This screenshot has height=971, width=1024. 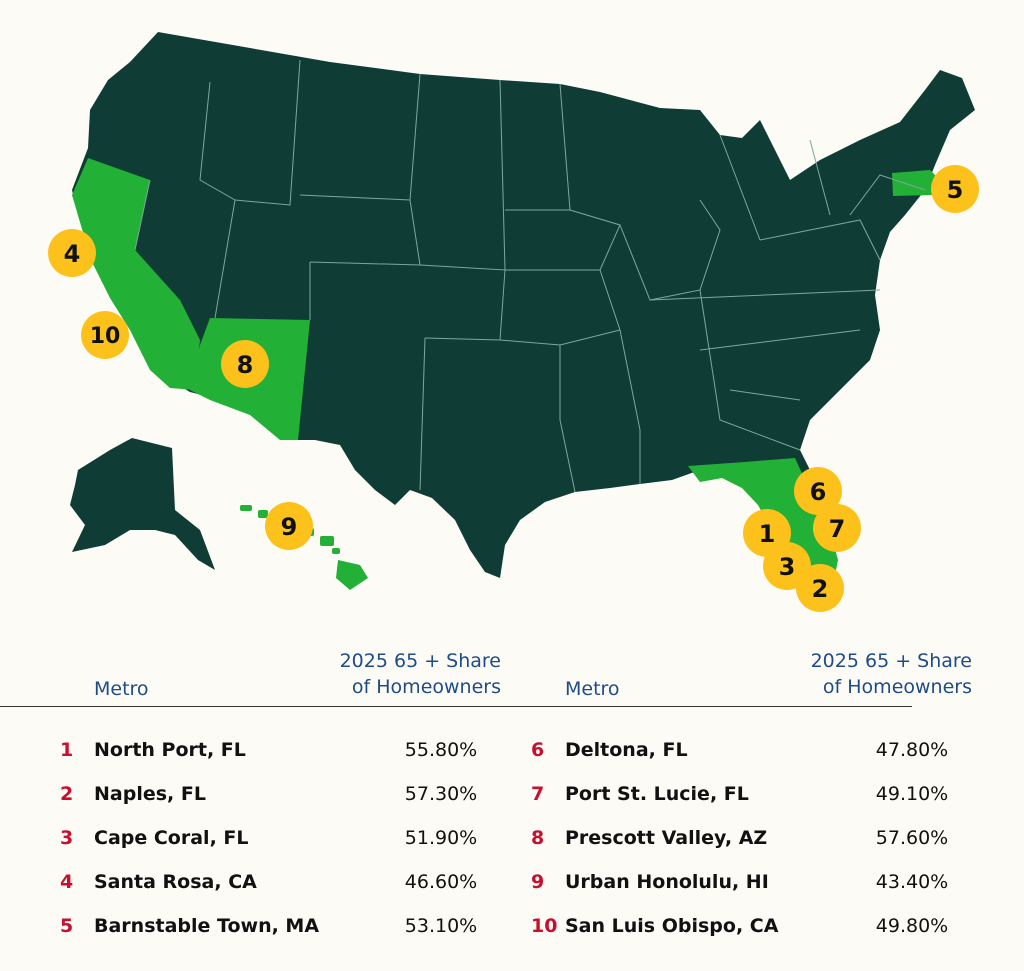 I want to click on table-row: 8 Prescott Valley, AZ 57.60%, so click(x=751, y=838).